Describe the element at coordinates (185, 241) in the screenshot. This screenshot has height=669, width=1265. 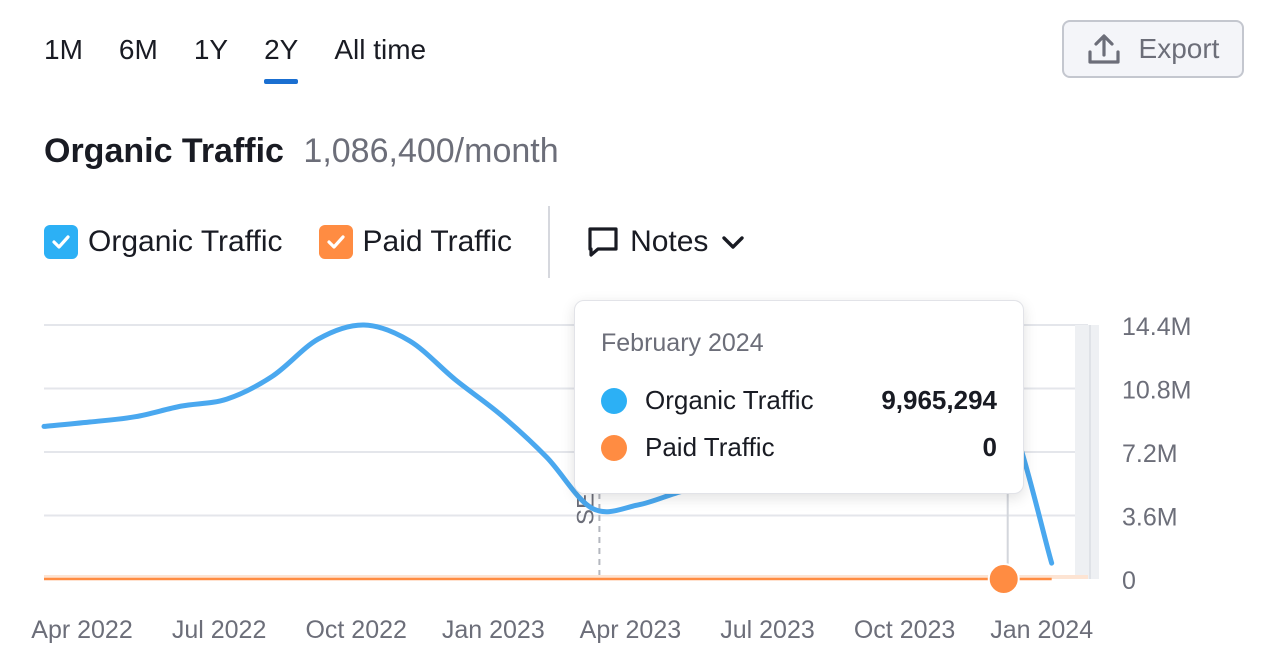
I see `legend-organic-label: Organic Traffic` at that location.